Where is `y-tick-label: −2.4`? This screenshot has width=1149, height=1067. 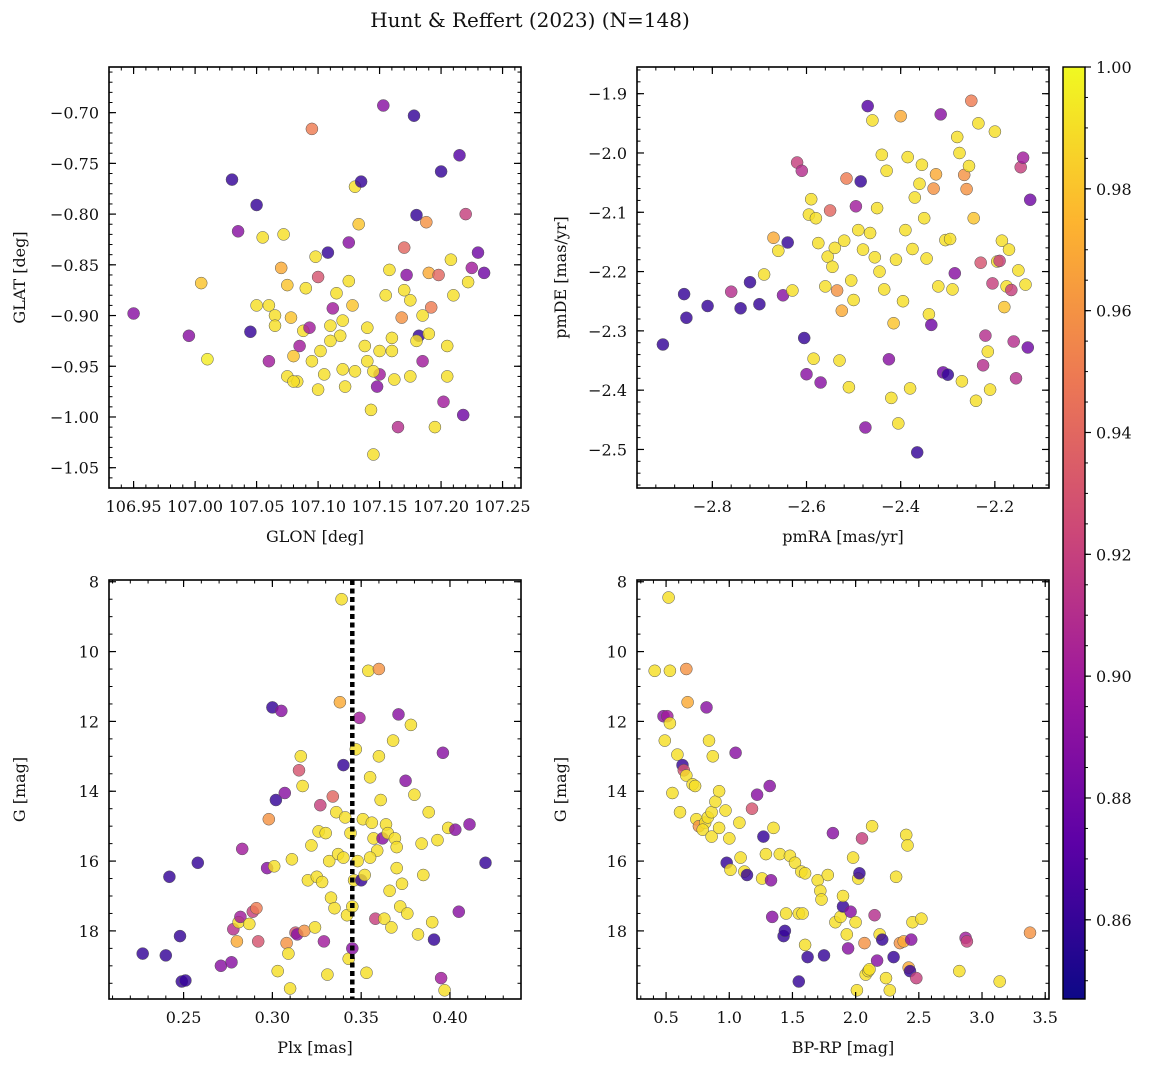
y-tick-label: −2.4 is located at coordinates (607, 390).